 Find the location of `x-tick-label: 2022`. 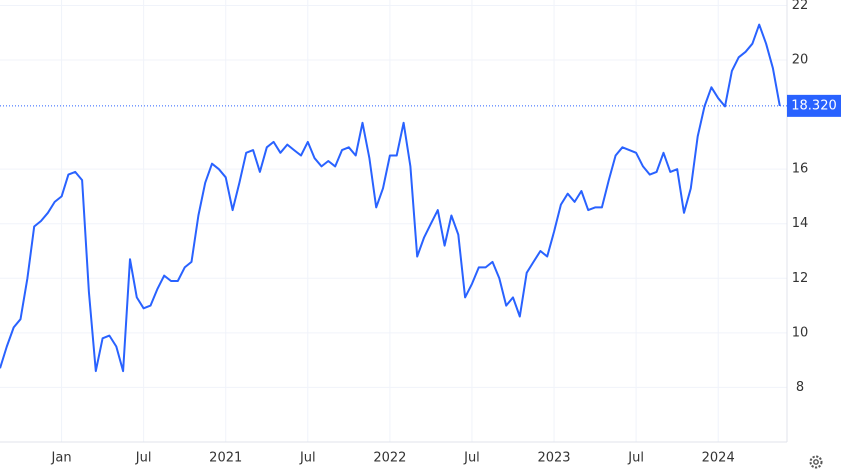

x-tick-label: 2022 is located at coordinates (389, 458).